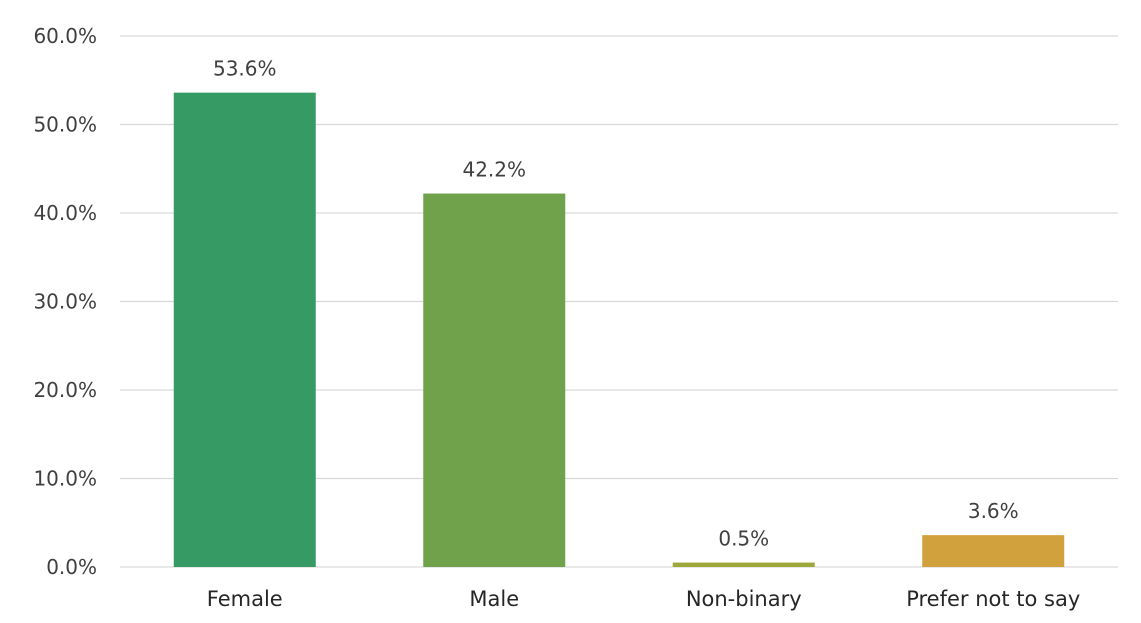  What do you see at coordinates (644, 599) in the screenshot?
I see `x-axis-category-labels: Female Male Non-binary Prefer not to say` at bounding box center [644, 599].